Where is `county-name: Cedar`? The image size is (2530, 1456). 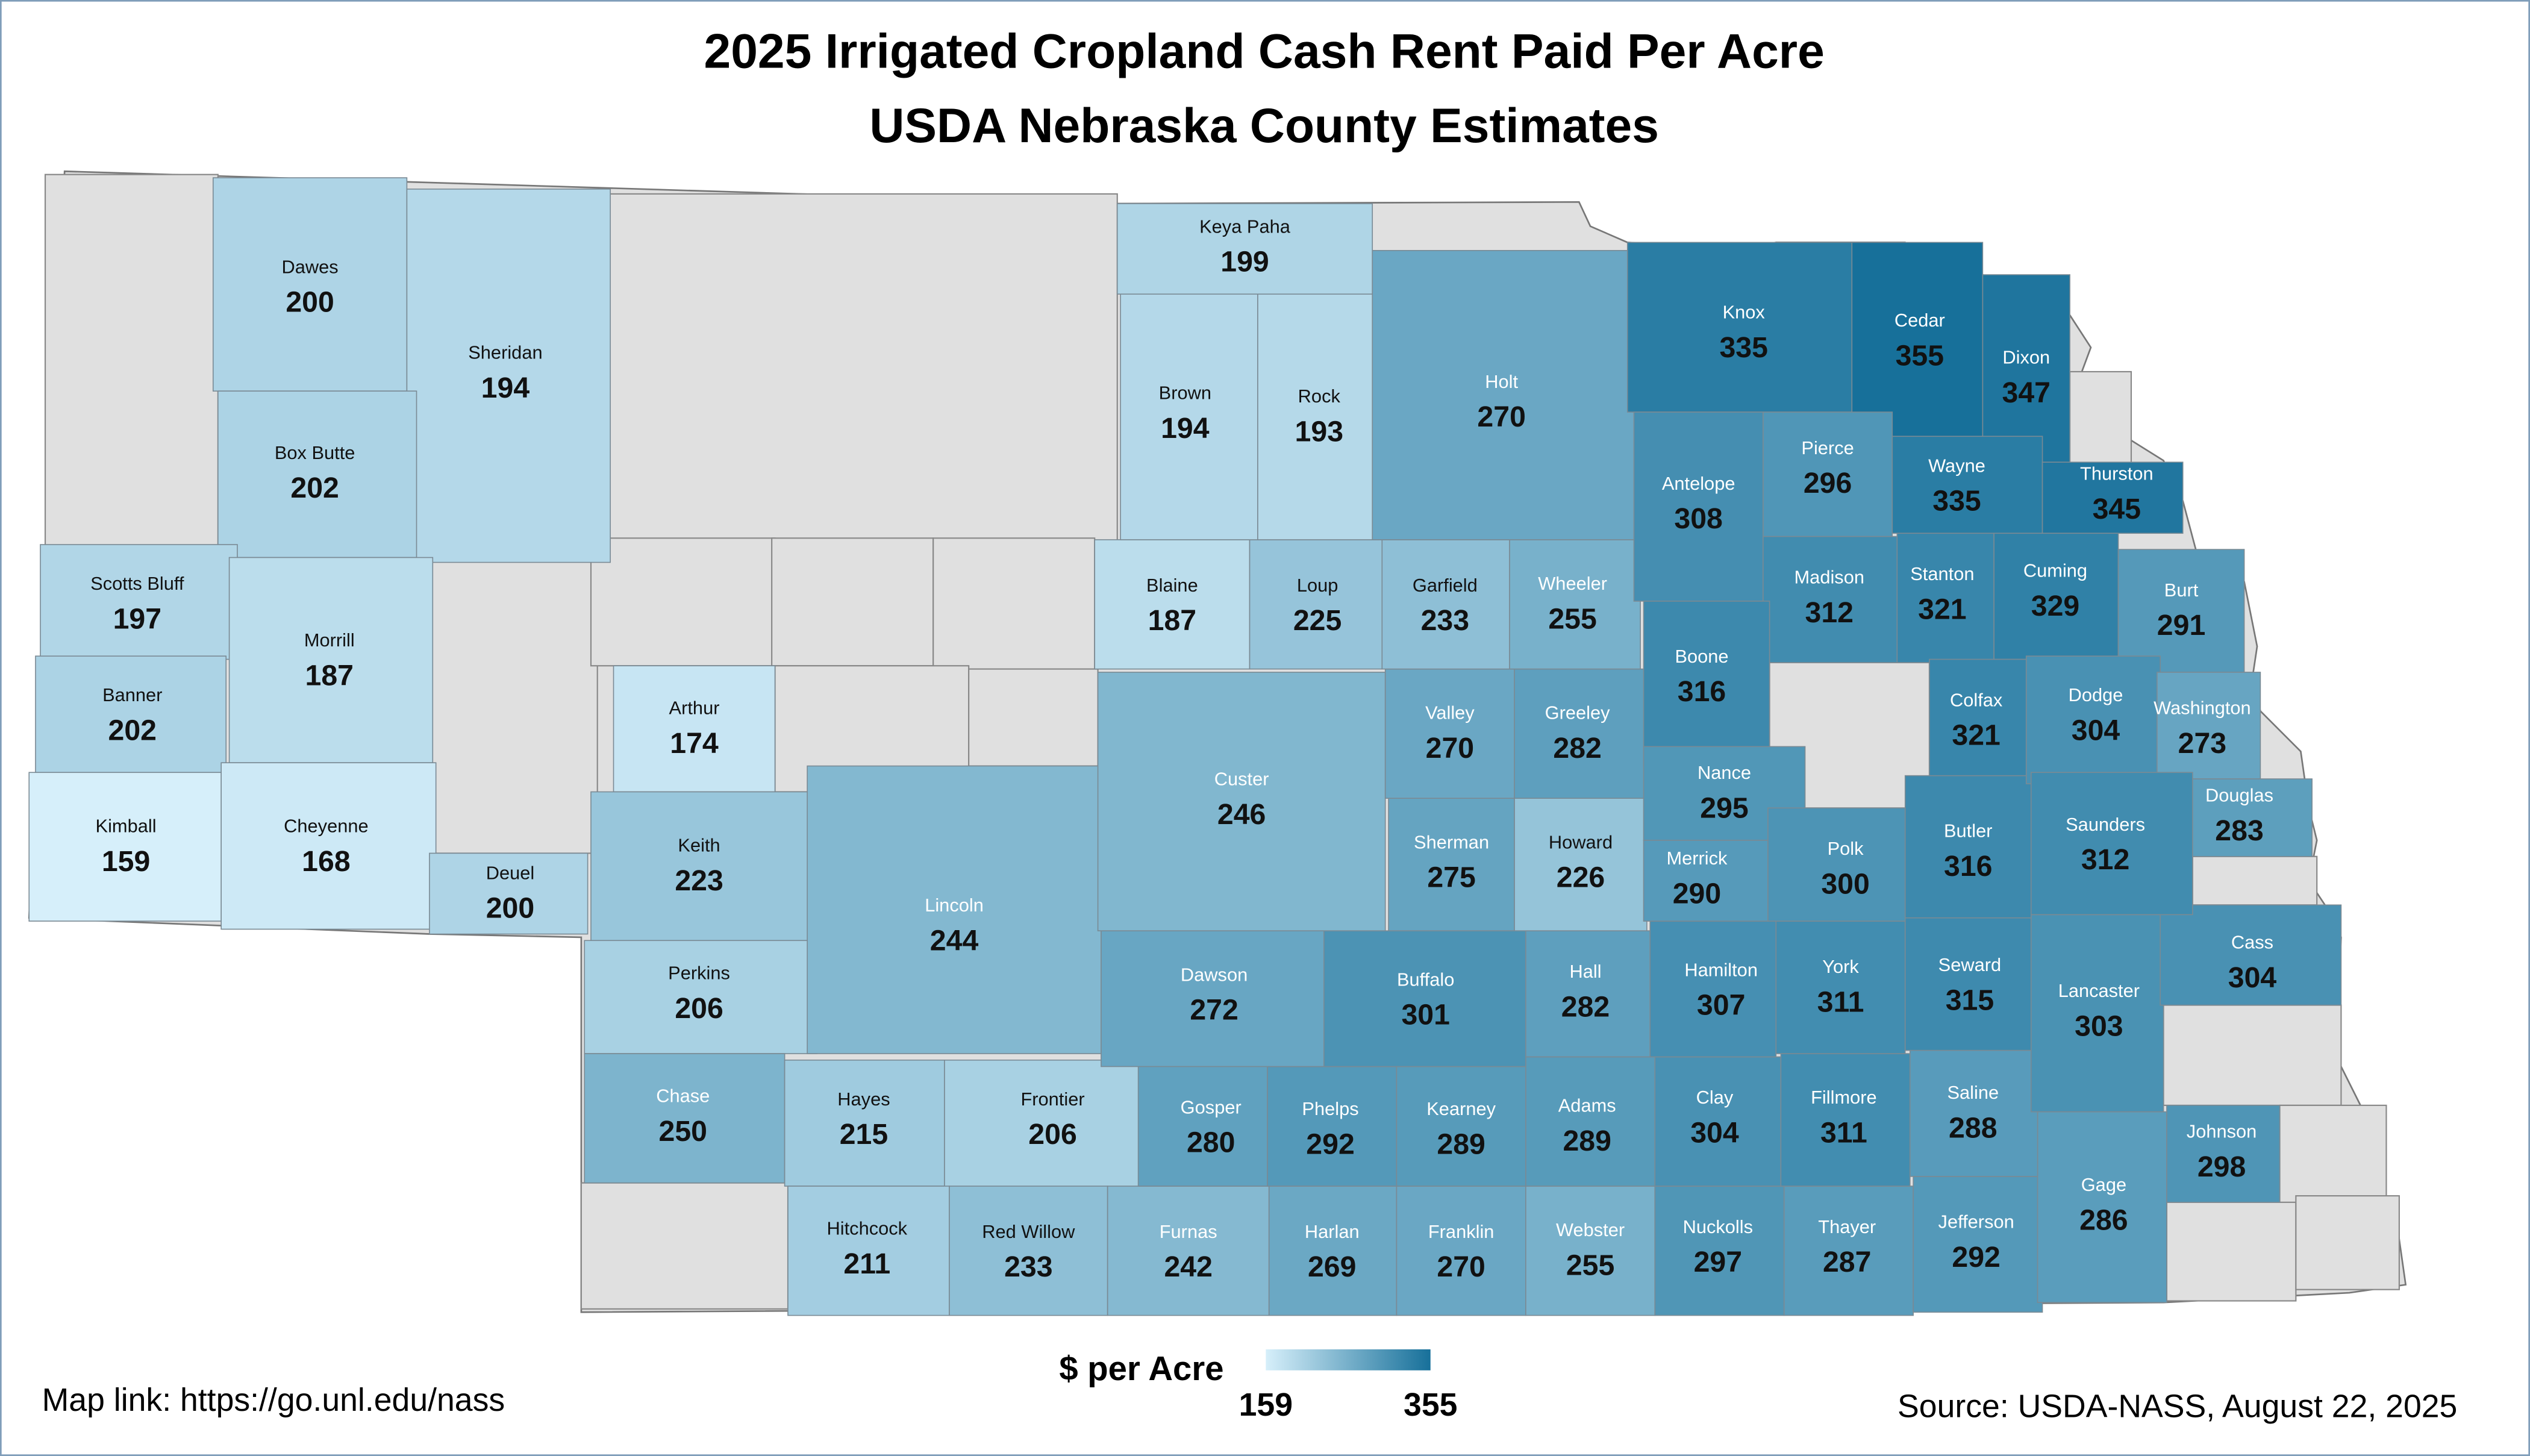 county-name: Cedar is located at coordinates (1919, 321).